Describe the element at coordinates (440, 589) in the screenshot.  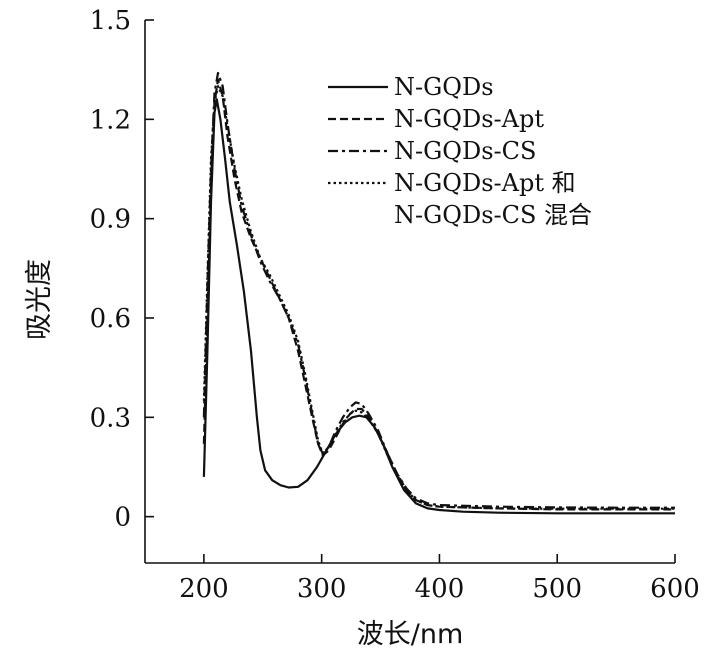
I see `x-tick-label: 400` at that location.